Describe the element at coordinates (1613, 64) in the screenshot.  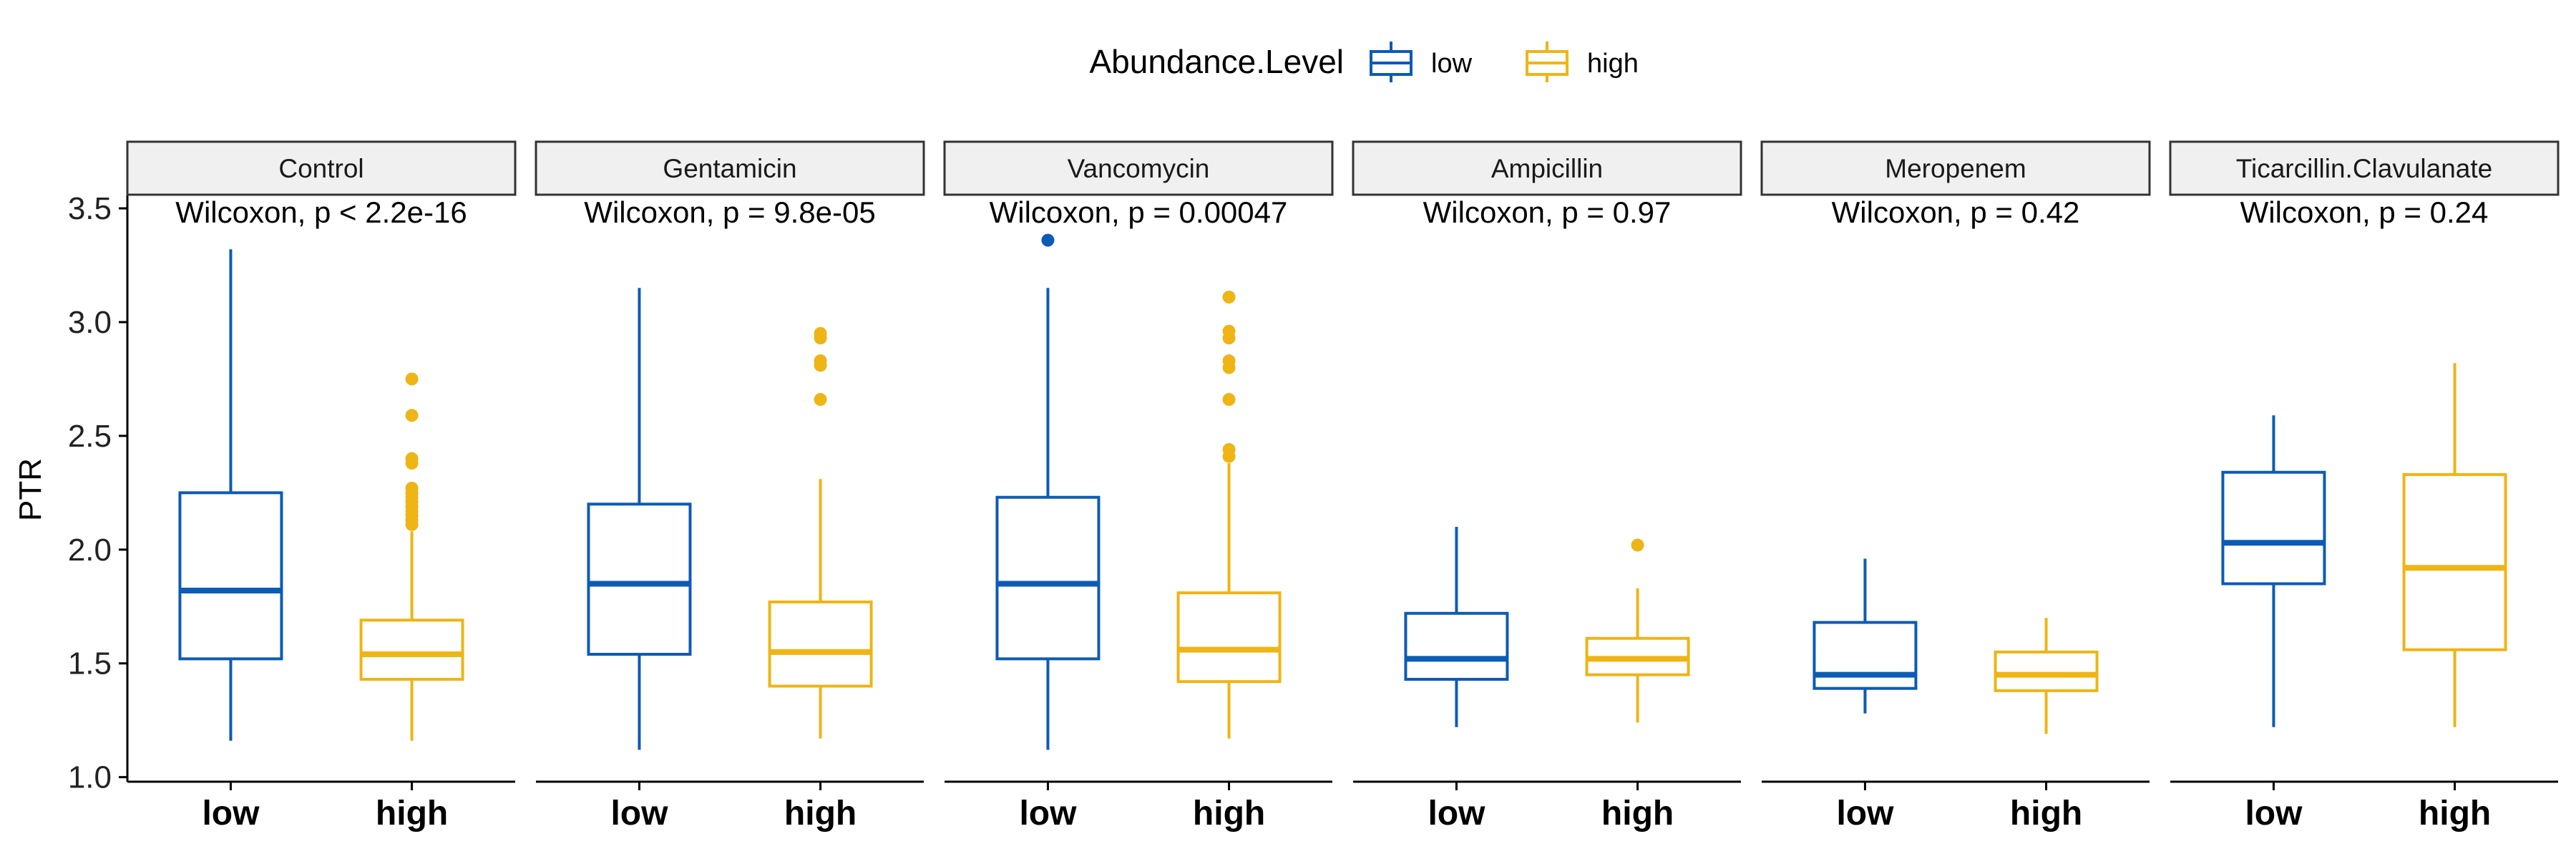
I see `legend-label-high: high` at that location.